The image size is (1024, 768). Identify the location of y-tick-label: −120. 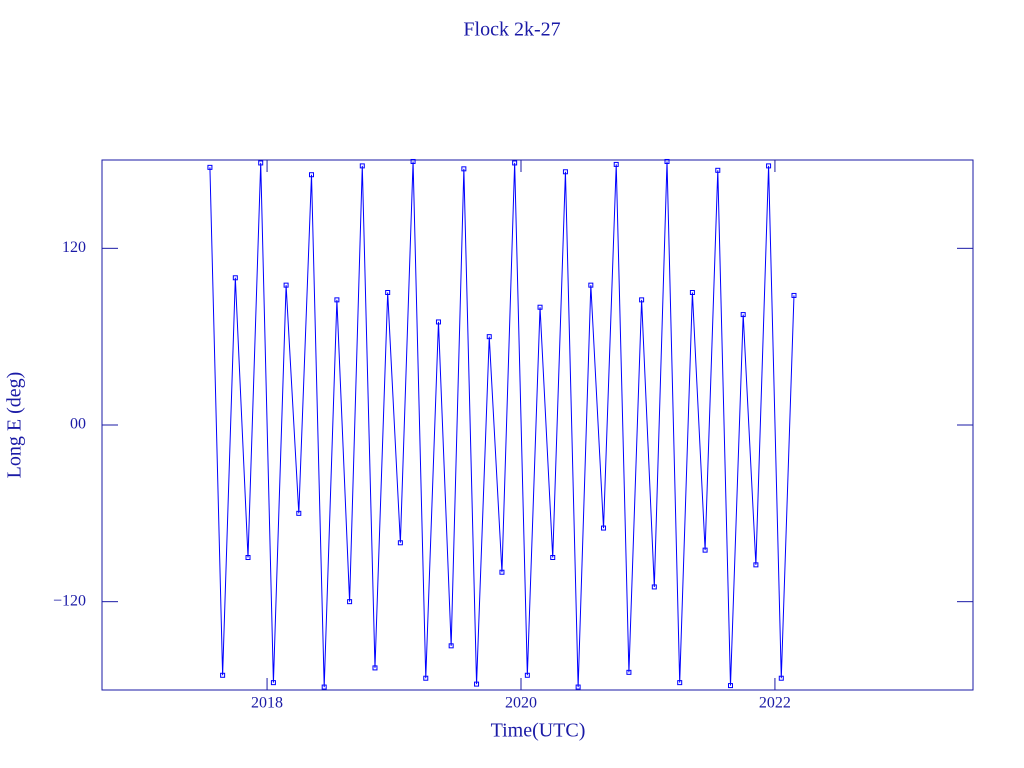
(69, 600).